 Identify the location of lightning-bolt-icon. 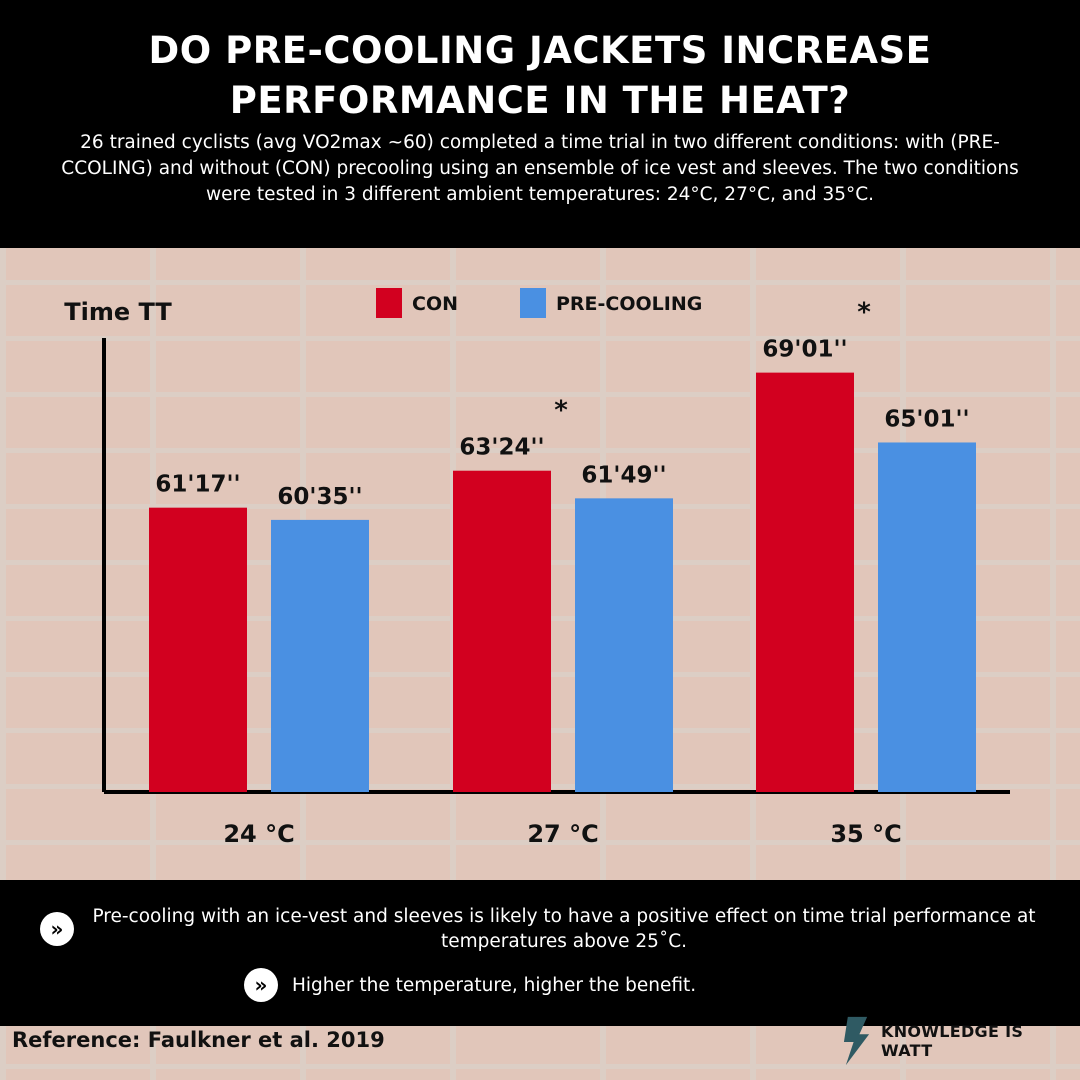
(856, 1041).